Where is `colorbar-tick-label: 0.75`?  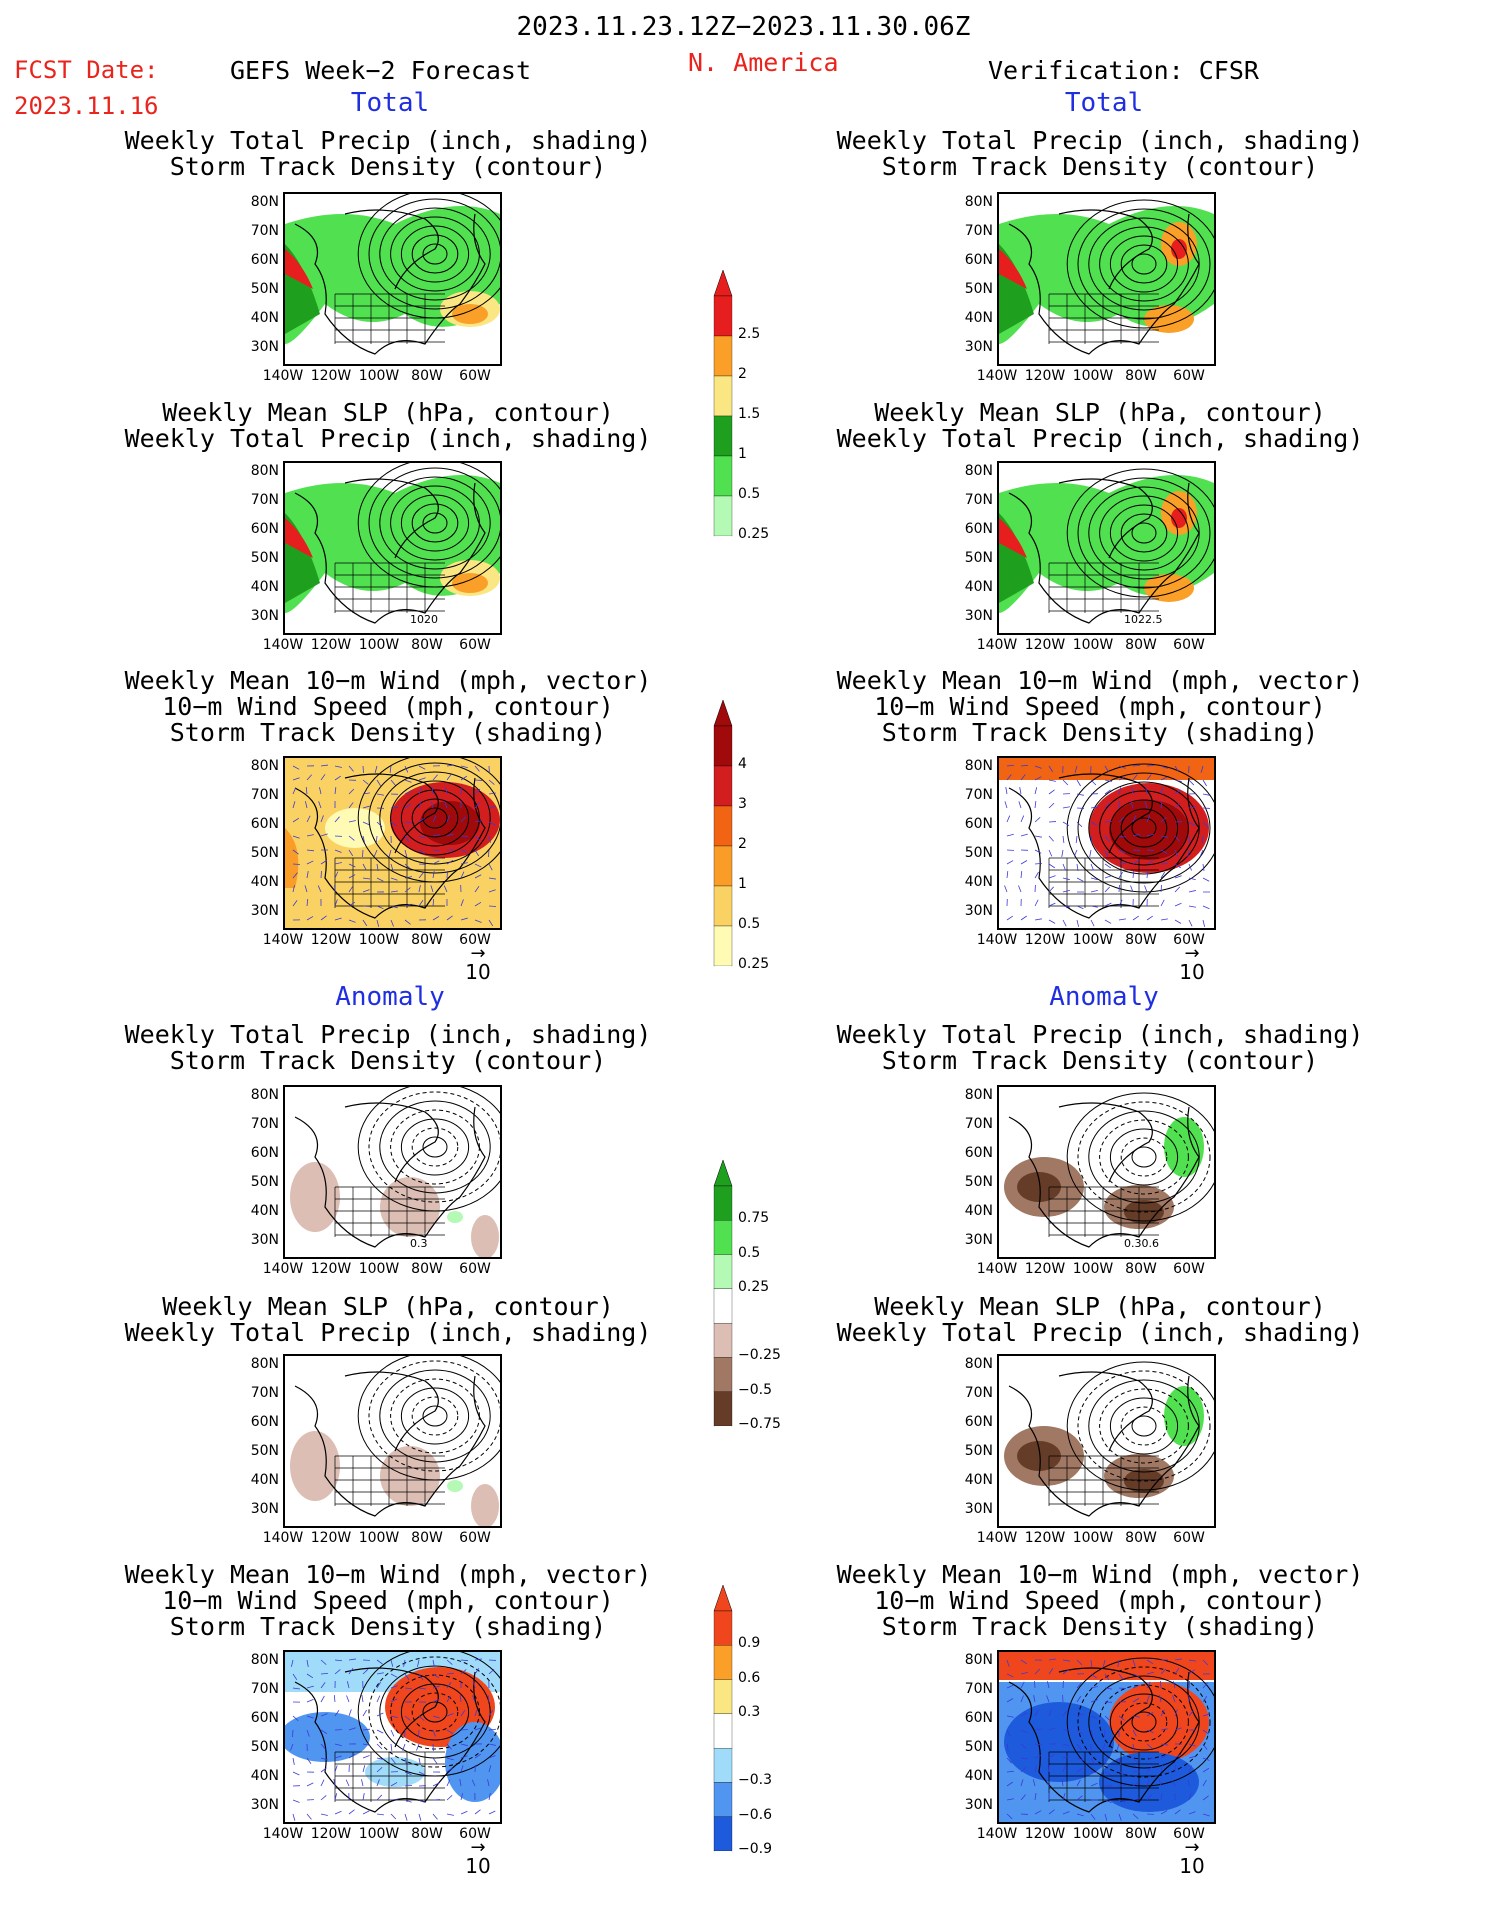 colorbar-tick-label: 0.75 is located at coordinates (754, 1218).